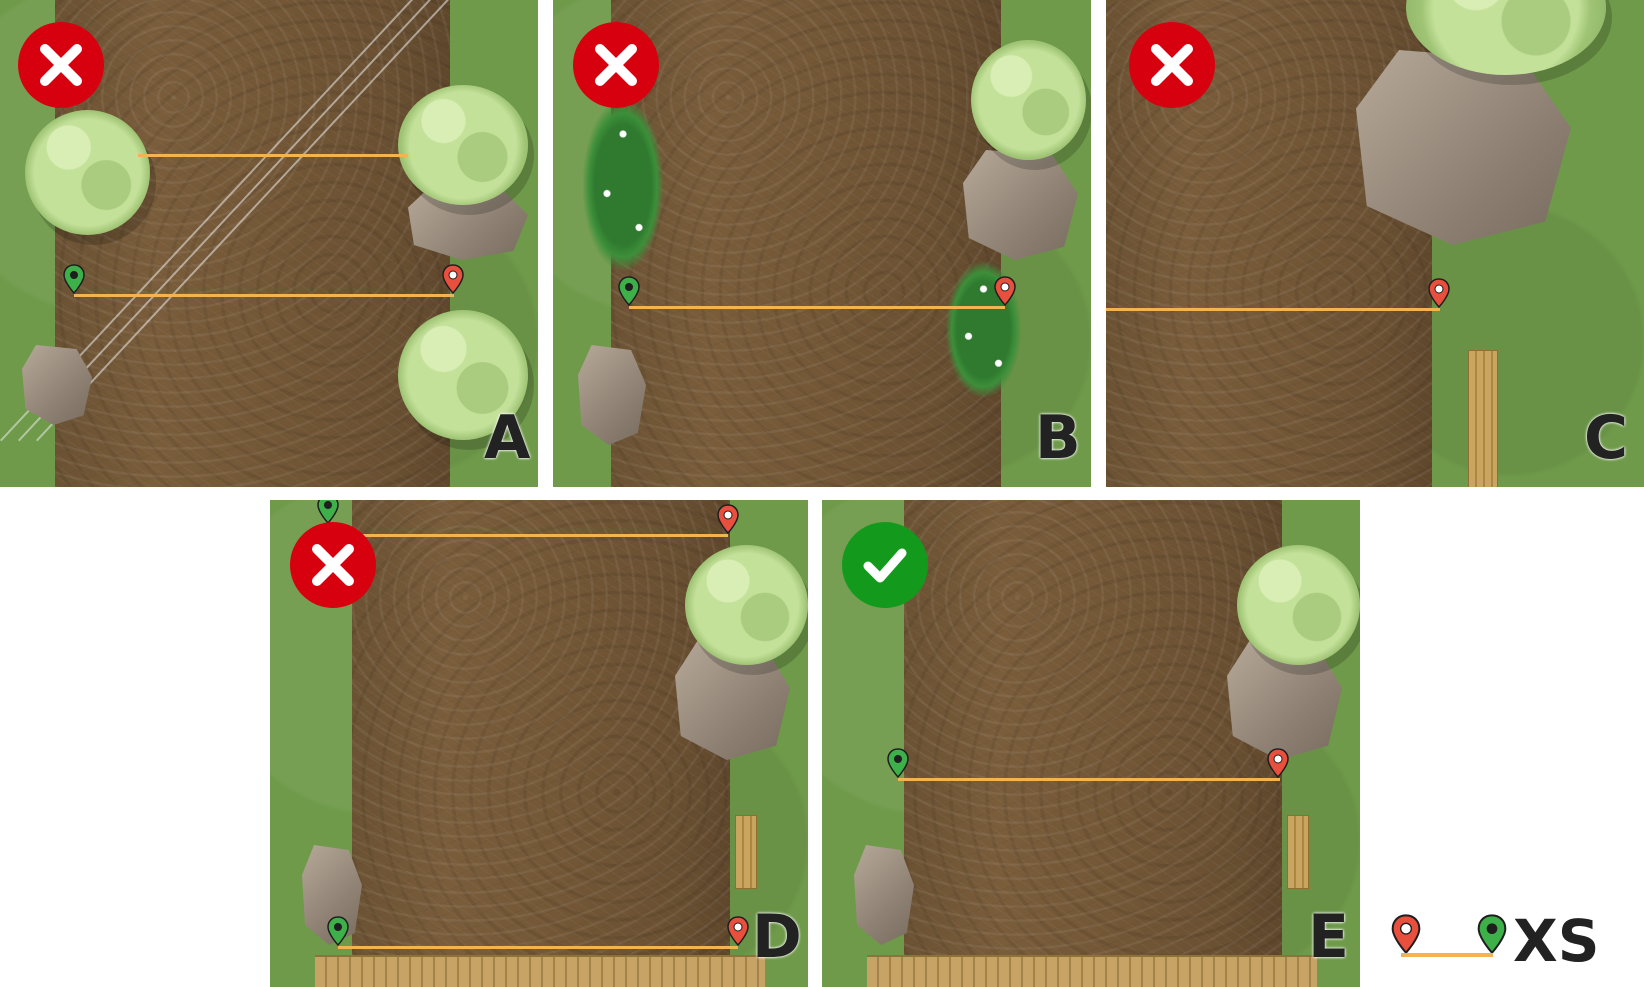 The image size is (1644, 987). What do you see at coordinates (1058, 438) in the screenshot?
I see `panel-label: B` at bounding box center [1058, 438].